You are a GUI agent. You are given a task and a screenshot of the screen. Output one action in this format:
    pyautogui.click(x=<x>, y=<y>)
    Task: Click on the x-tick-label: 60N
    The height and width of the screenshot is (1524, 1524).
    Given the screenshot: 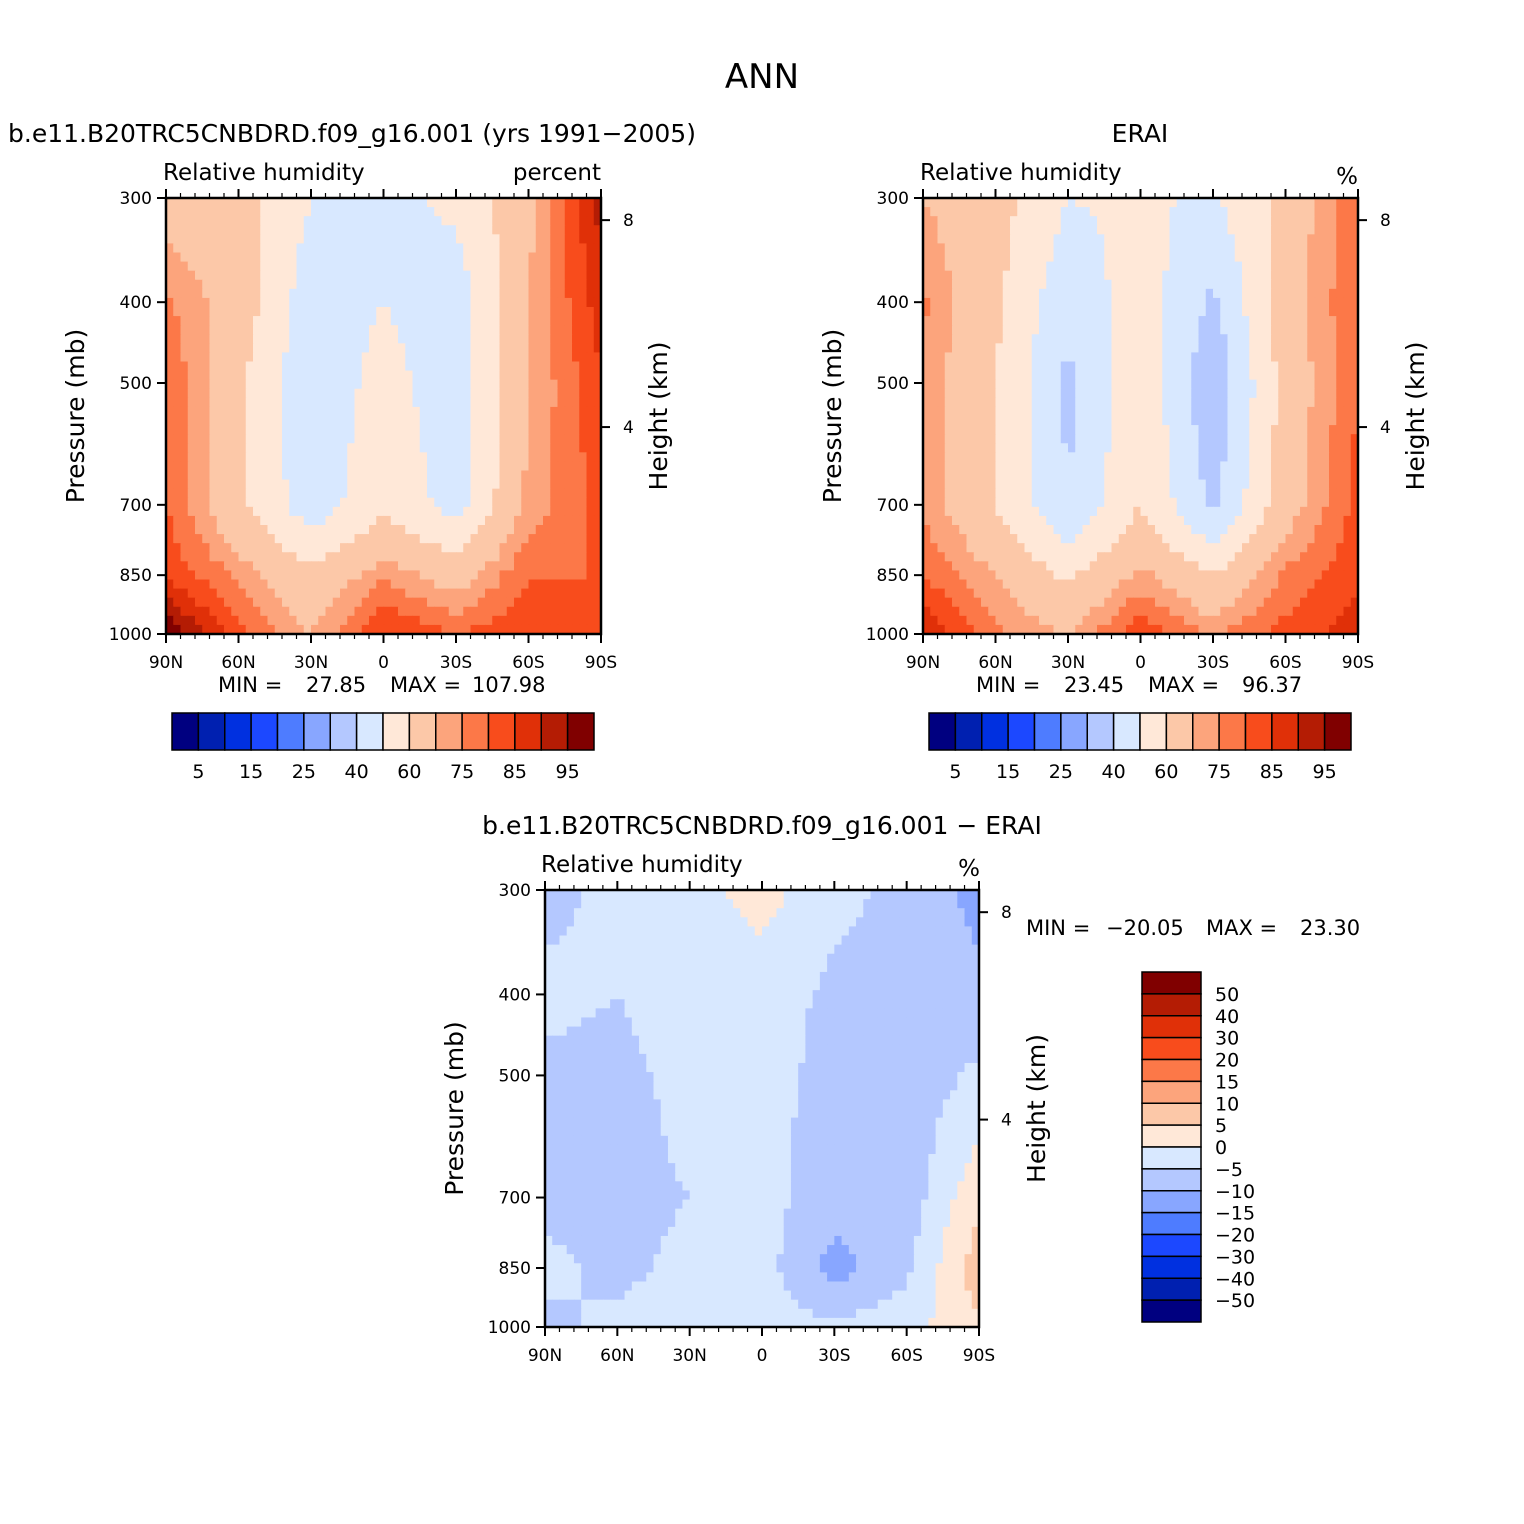 What is the action you would take?
    pyautogui.click(x=238, y=663)
    